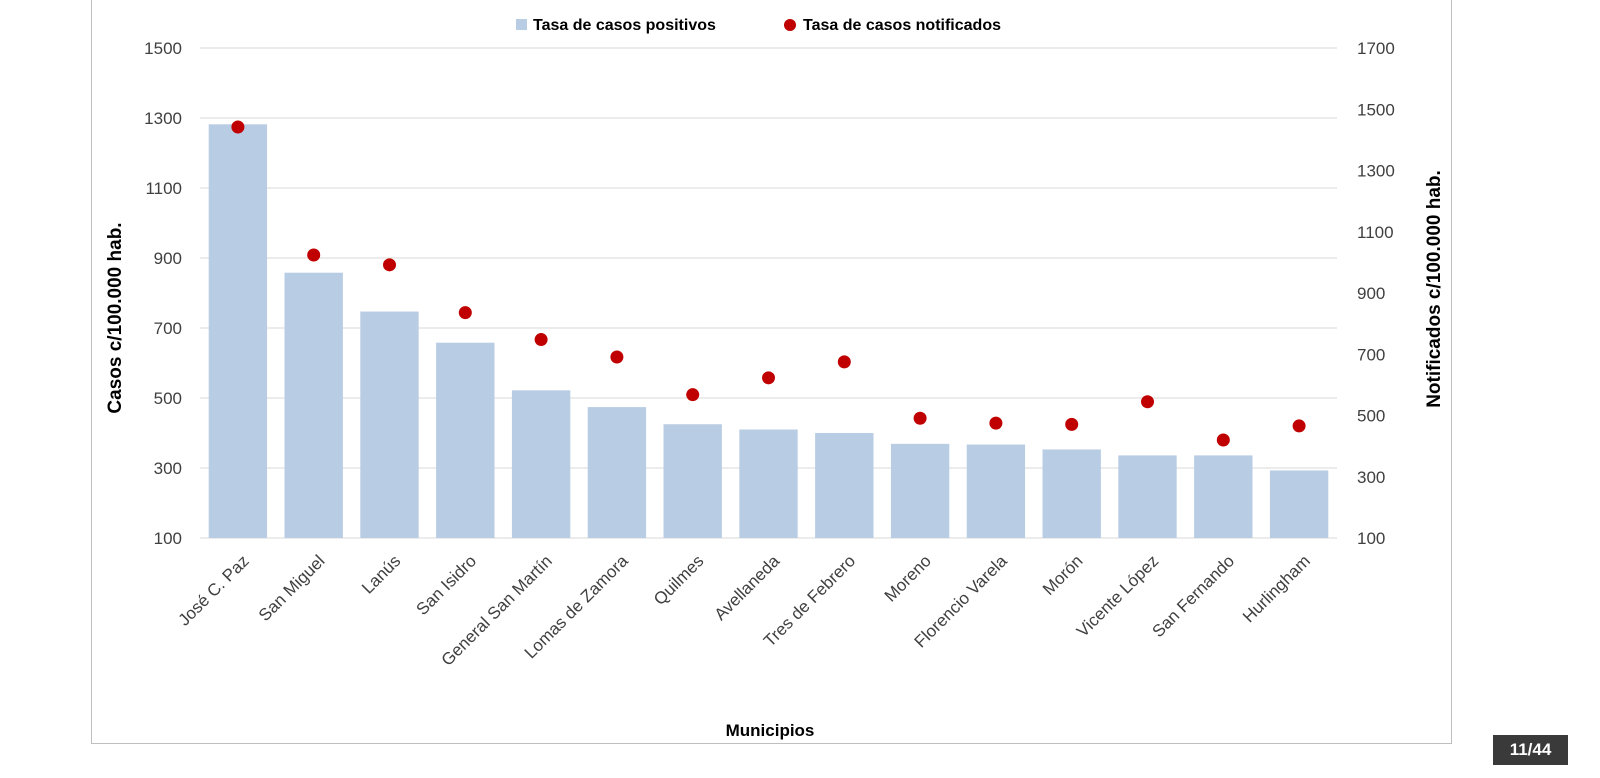  What do you see at coordinates (679, 580) in the screenshot?
I see `category-label: Quilmes` at bounding box center [679, 580].